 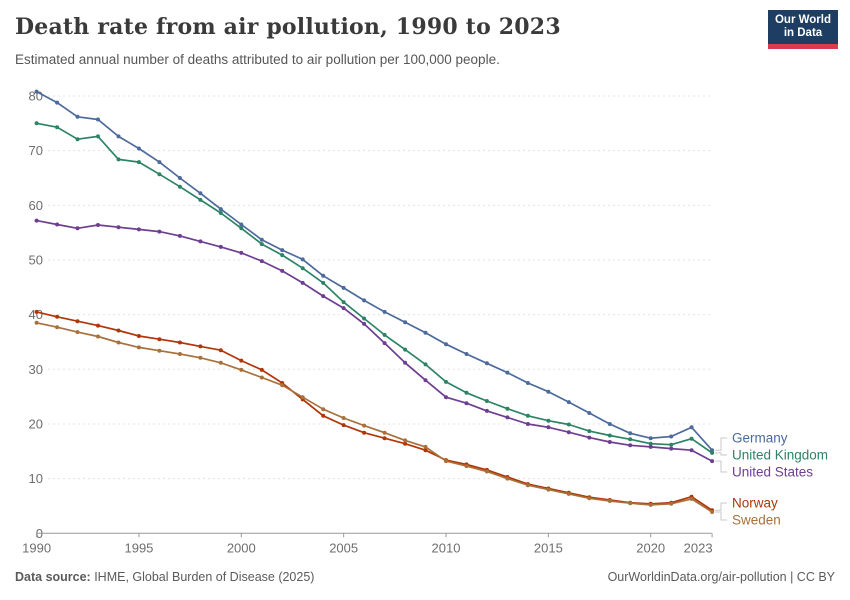 I want to click on legend-label-united-kingdom: United Kingdom, so click(x=780, y=455).